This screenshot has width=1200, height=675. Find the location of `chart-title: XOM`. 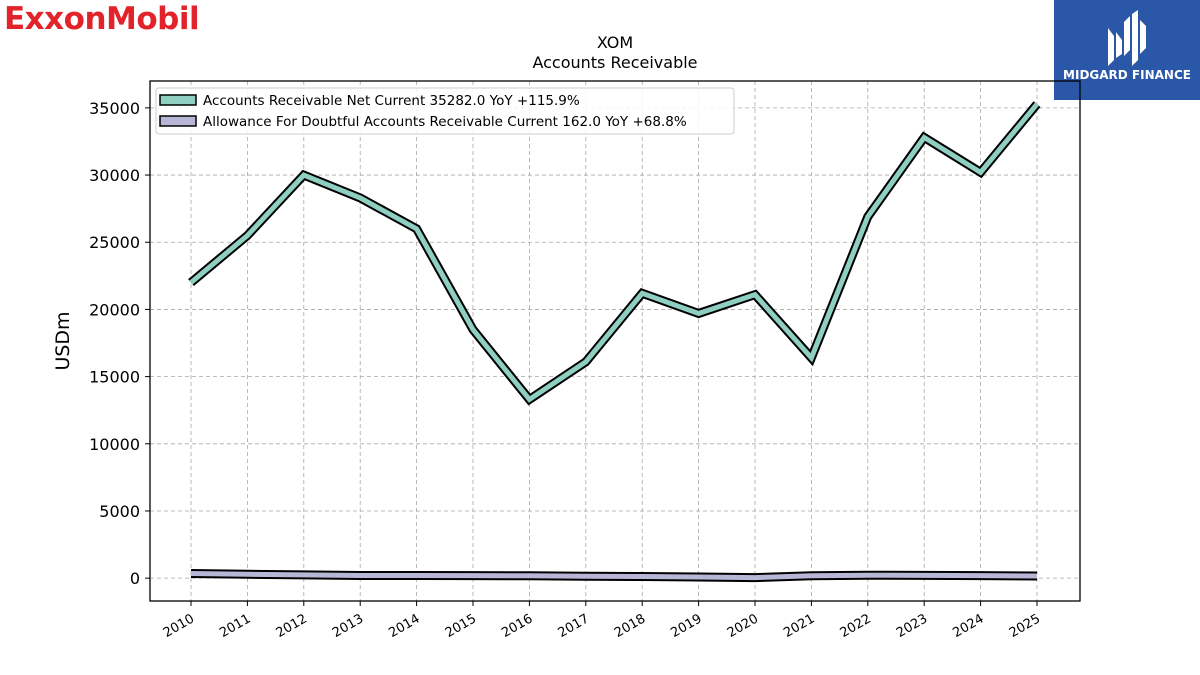

chart-title: XOM is located at coordinates (615, 42).